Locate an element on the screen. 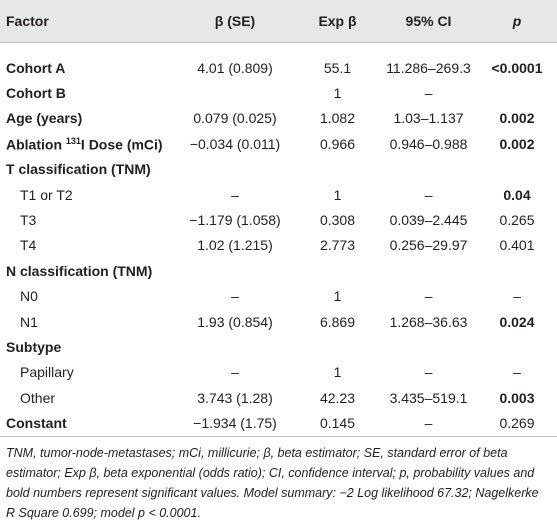 Image resolution: width=557 pixels, height=527 pixels. p-cell: 0.04 is located at coordinates (517, 194).